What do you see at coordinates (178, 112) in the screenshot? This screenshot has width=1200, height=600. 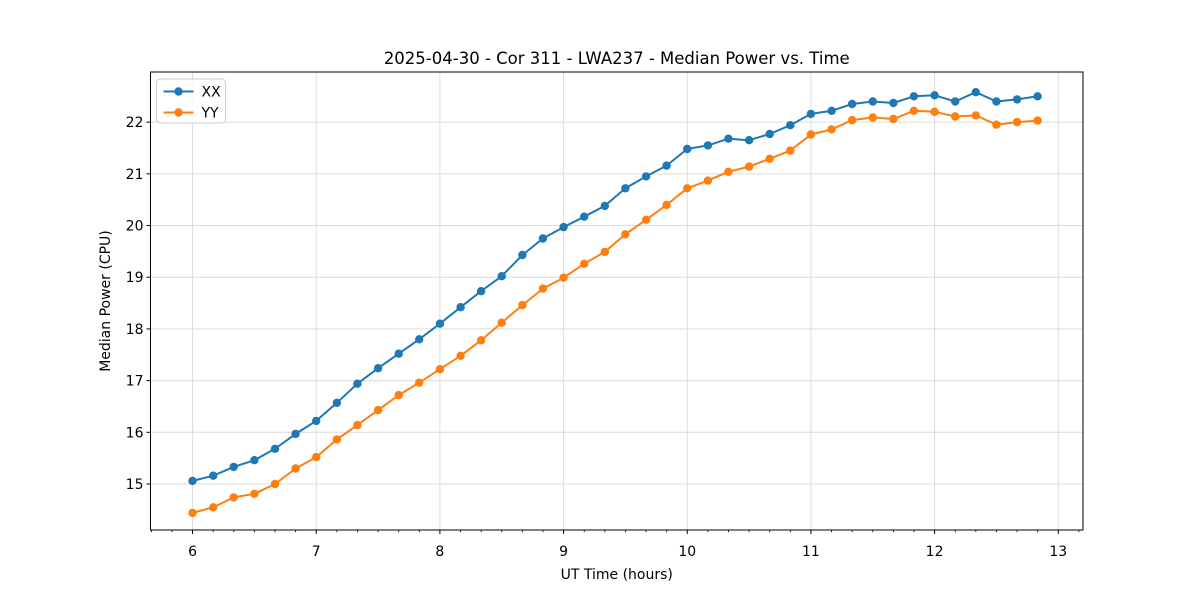 I see `legend-marker-YY` at bounding box center [178, 112].